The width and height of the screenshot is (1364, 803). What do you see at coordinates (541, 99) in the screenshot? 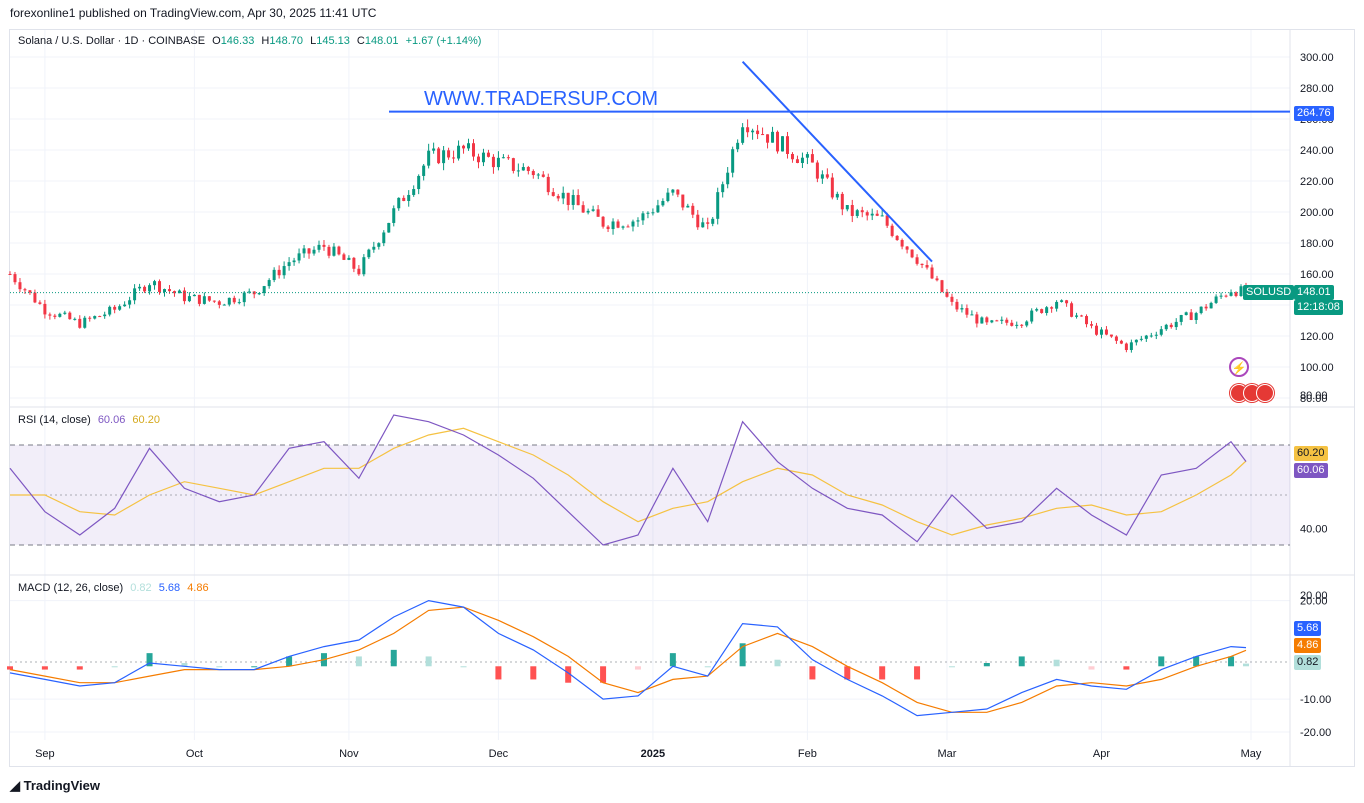
I see `watermark-text: WWW.TRADERSUP.COM` at bounding box center [541, 99].